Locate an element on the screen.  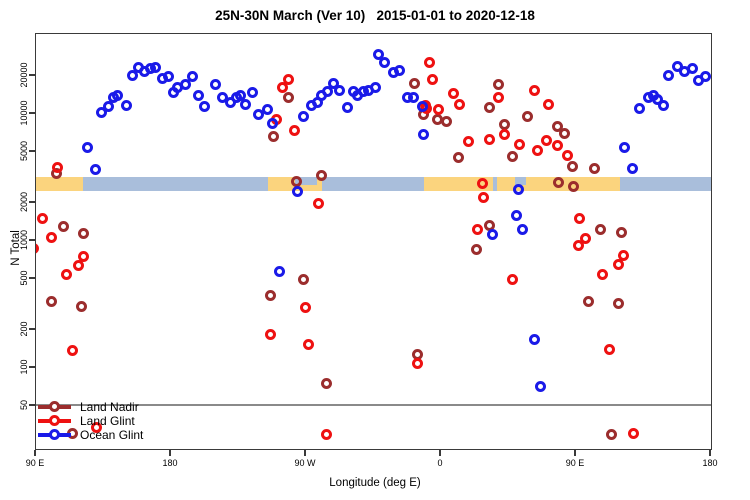
reference-line is located at coordinates (373, 404).